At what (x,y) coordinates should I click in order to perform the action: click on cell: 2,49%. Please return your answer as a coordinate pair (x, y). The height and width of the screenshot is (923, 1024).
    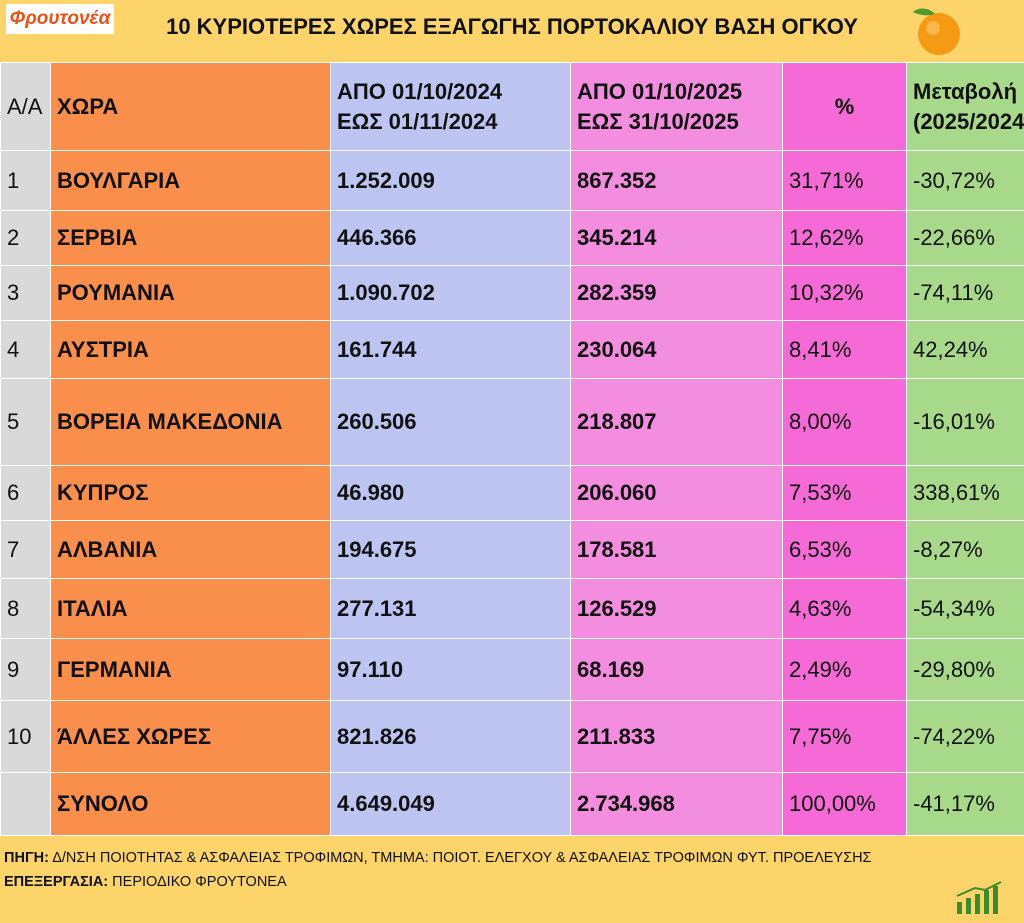
    Looking at the image, I should click on (844, 669).